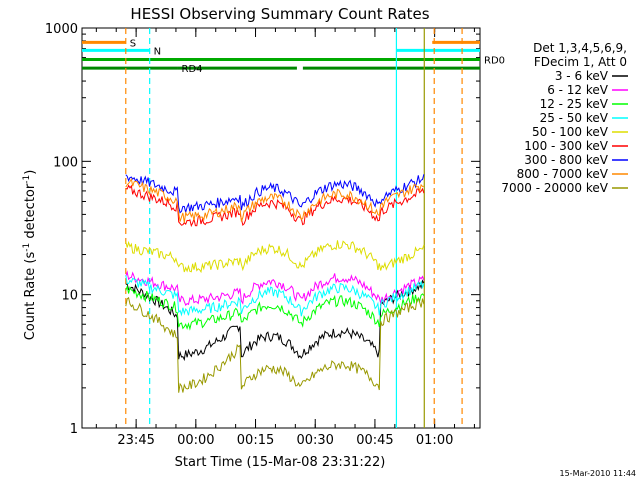 The image size is (640, 480). I want to click on y-axis-label: Count Rate (s-1 detector-1), so click(30, 255).